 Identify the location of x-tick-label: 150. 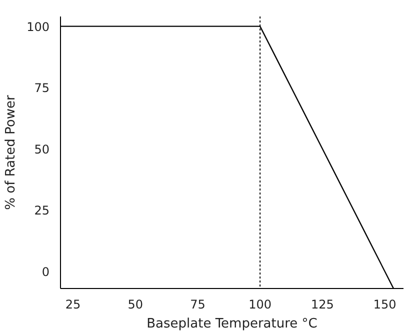
(384, 305).